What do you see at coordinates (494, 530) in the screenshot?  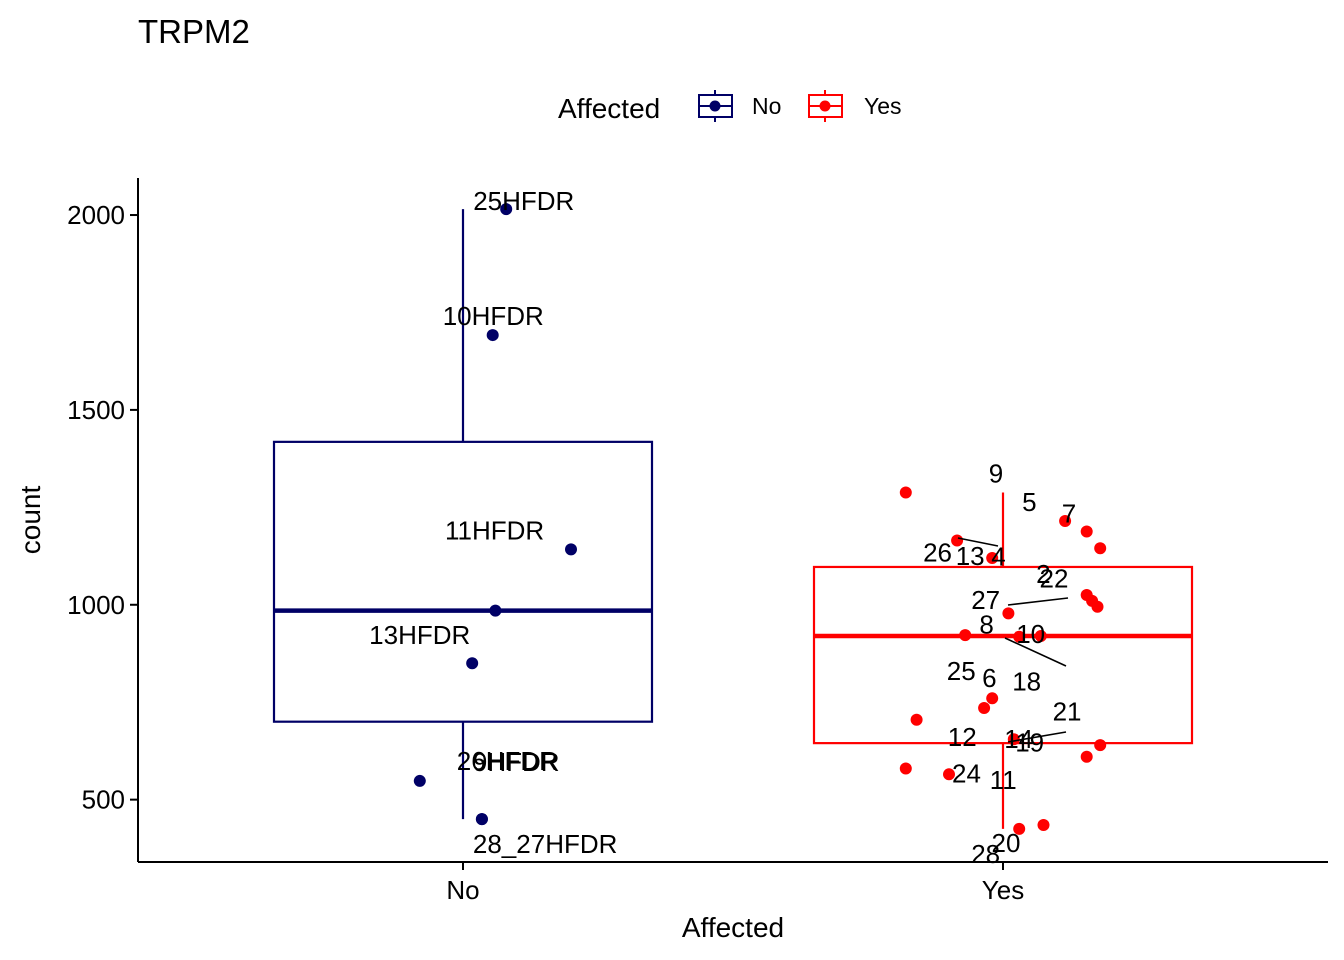 I see `point-label: 11HFDR` at bounding box center [494, 530].